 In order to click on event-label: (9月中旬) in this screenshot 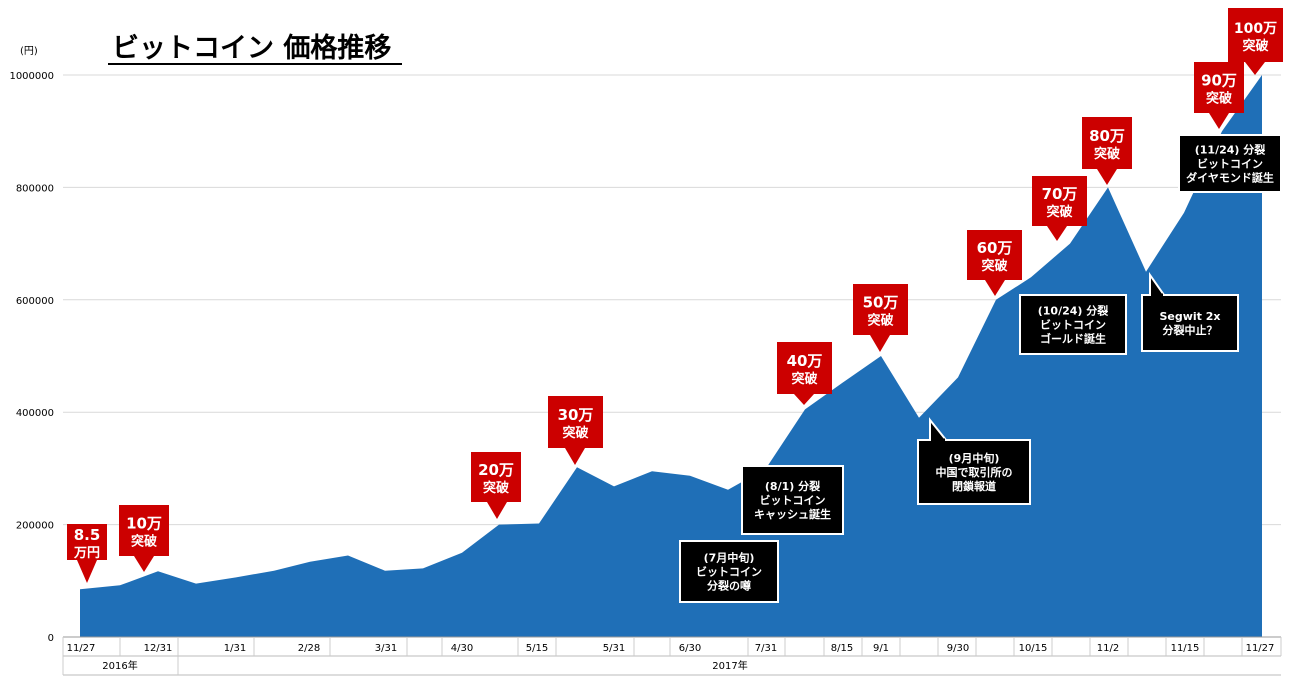, I will do `click(974, 458)`.